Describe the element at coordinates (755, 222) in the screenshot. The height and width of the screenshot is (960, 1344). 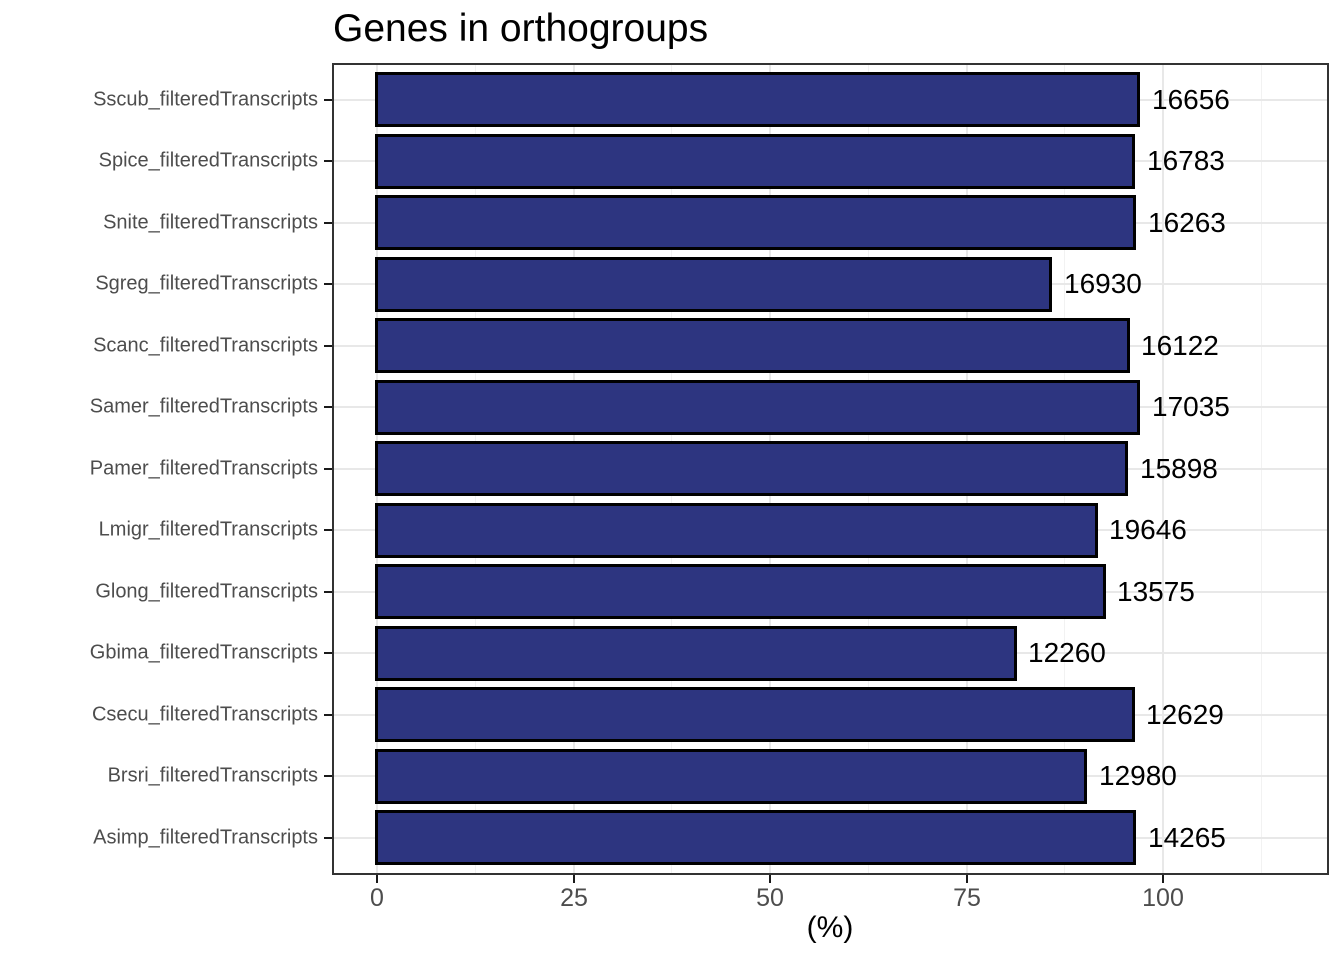
I see `bar-snite` at that location.